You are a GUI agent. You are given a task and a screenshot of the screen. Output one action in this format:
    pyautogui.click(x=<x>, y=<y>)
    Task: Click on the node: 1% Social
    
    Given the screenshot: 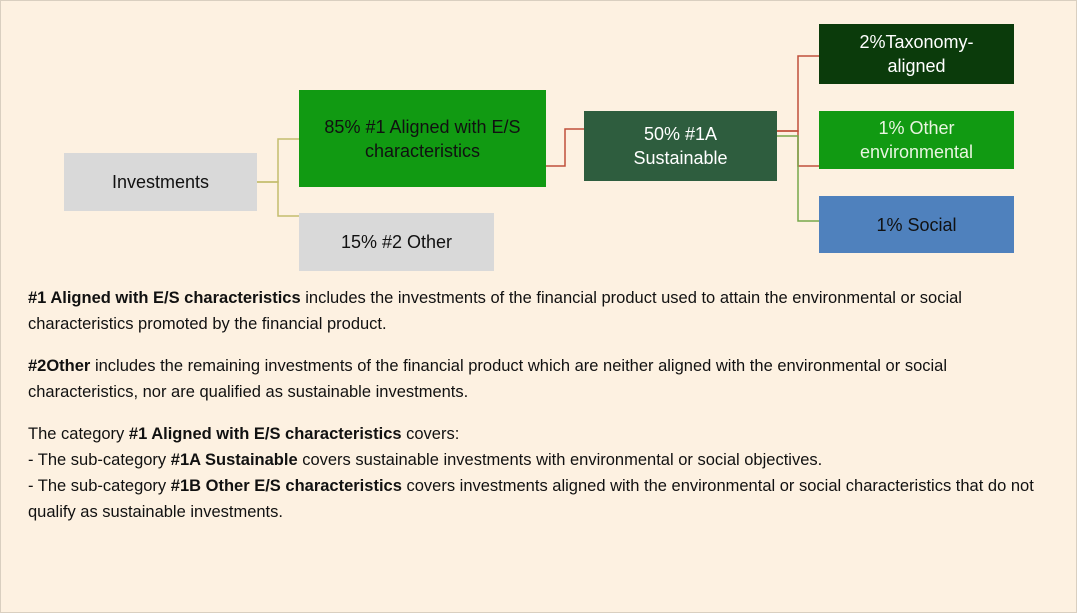 What is the action you would take?
    pyautogui.click(x=916, y=224)
    